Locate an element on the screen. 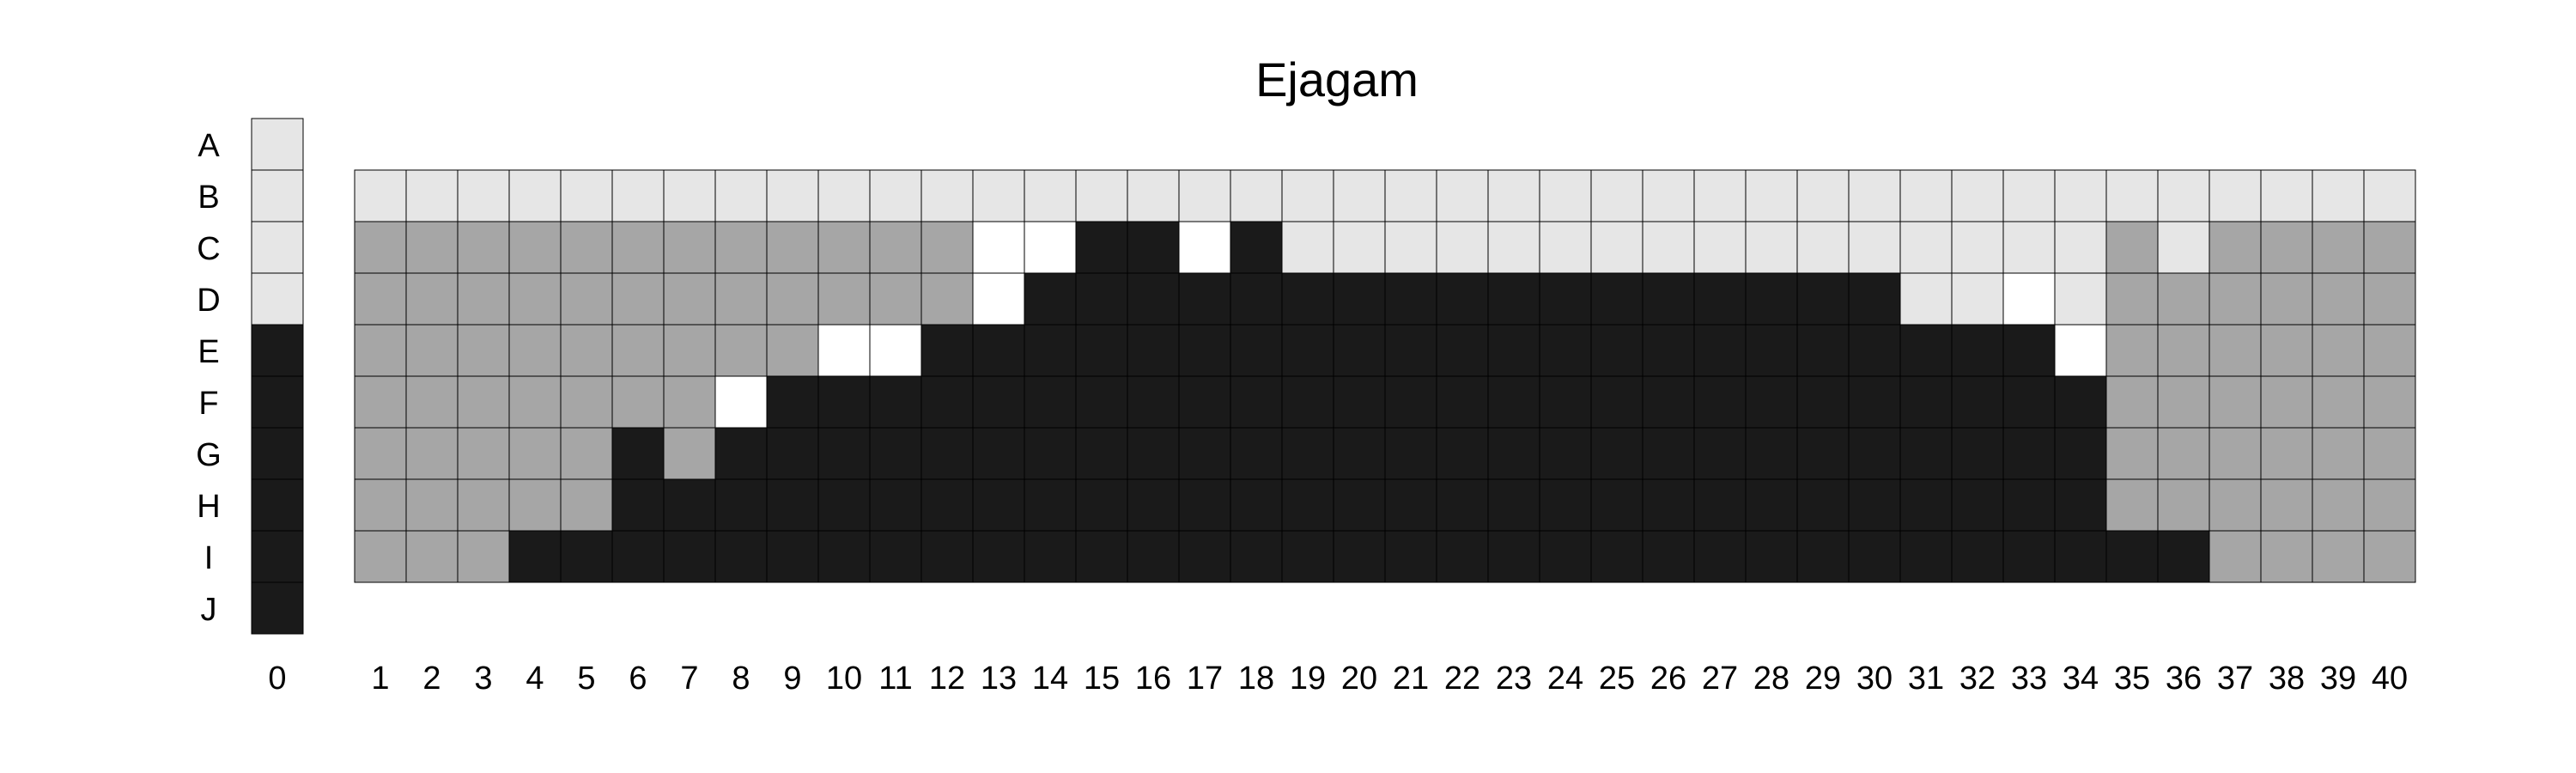  col-label-38: 38 is located at coordinates (2287, 678).